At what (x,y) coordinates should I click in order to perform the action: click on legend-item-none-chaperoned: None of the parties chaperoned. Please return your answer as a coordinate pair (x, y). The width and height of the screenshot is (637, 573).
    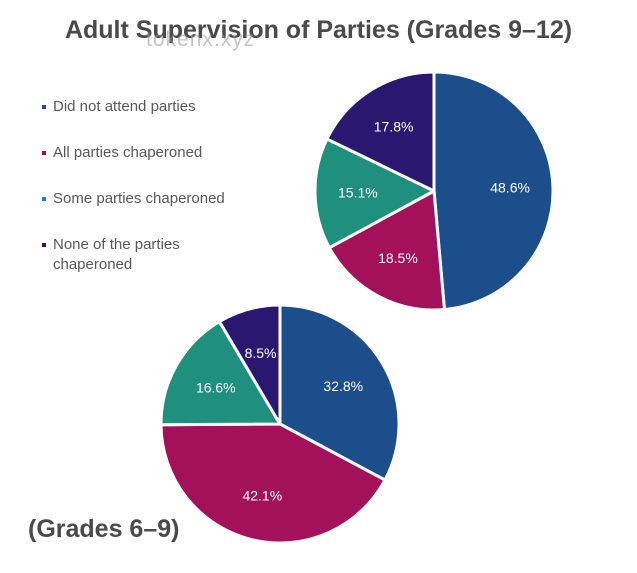
    Looking at the image, I should click on (134, 255).